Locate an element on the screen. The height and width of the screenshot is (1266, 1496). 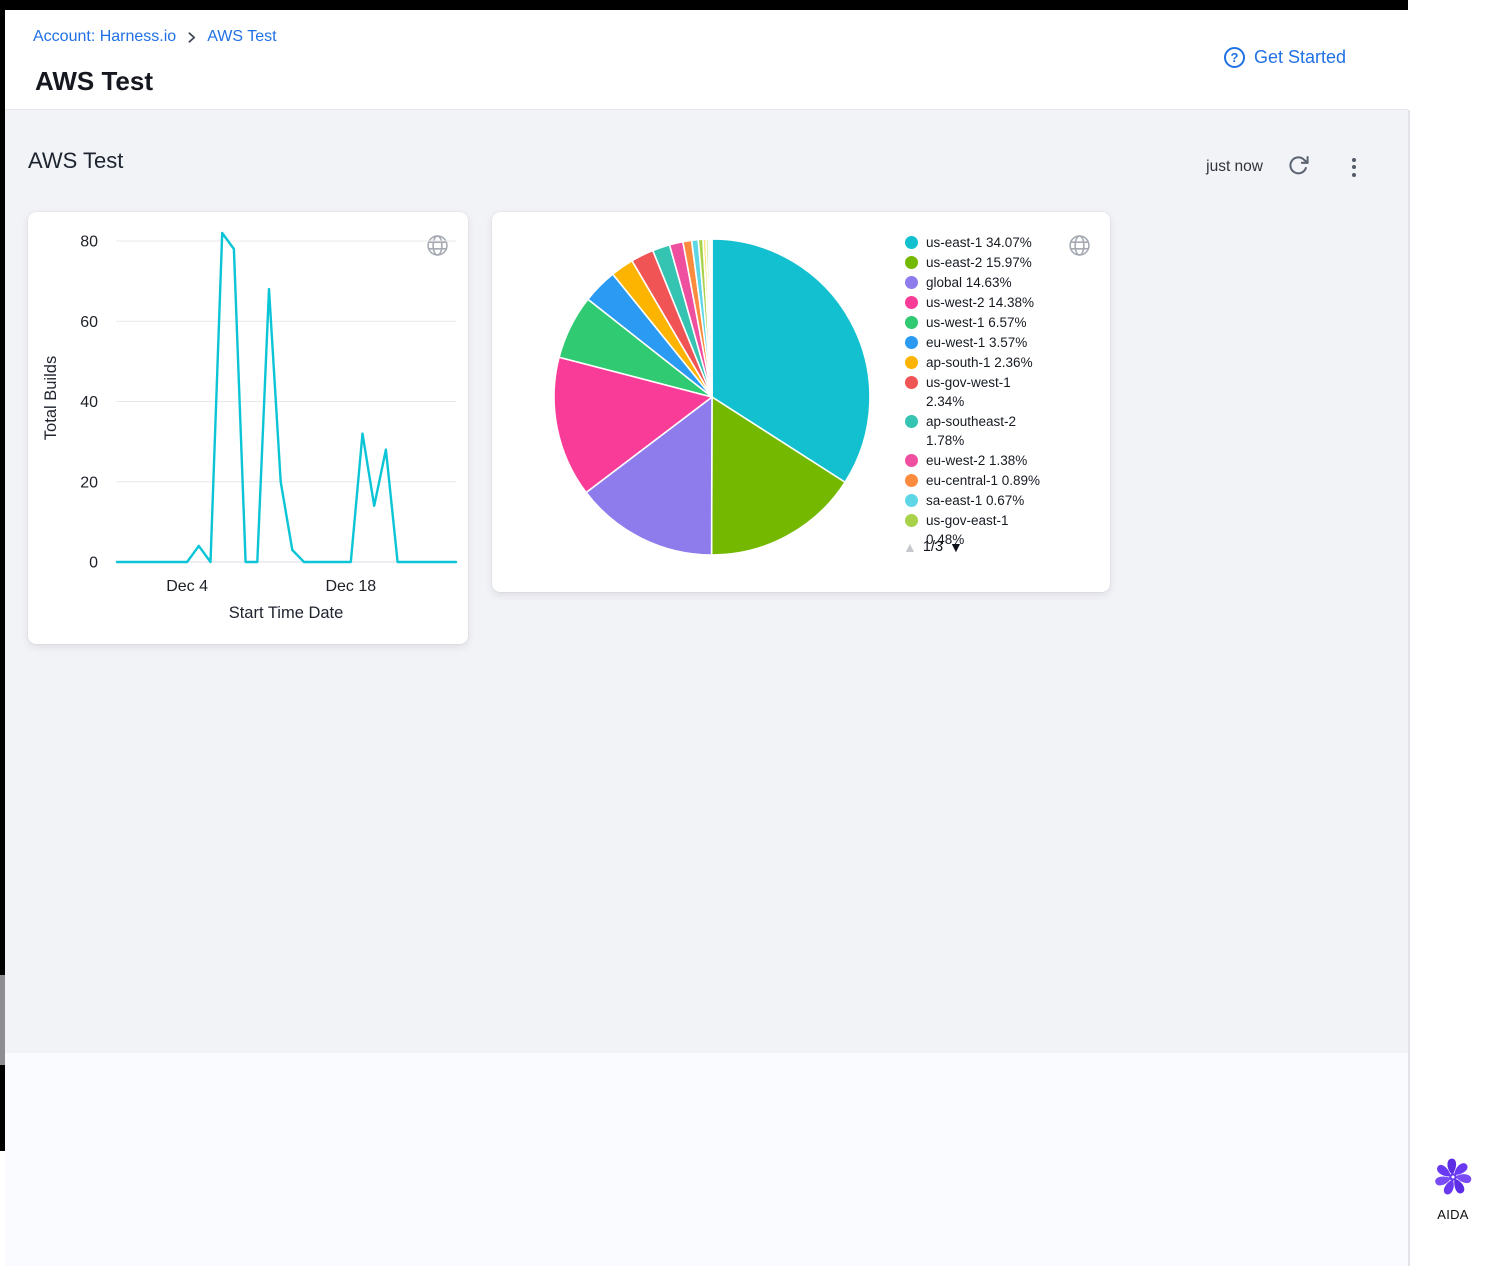
legend-item: eu-west-1 3.57% is located at coordinates (986, 342).